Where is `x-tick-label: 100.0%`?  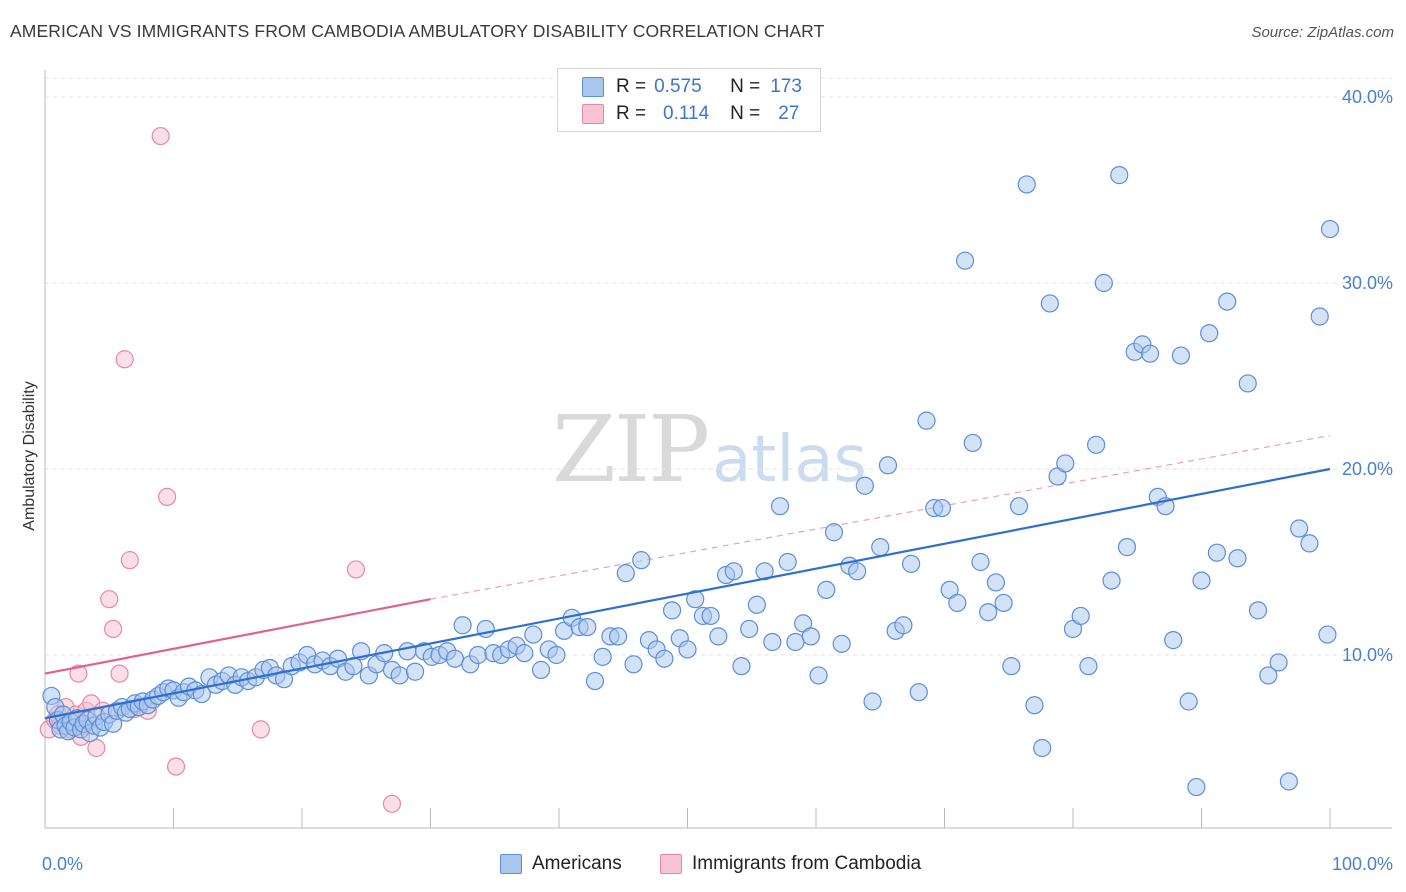
x-tick-label: 100.0% is located at coordinates (1362, 864).